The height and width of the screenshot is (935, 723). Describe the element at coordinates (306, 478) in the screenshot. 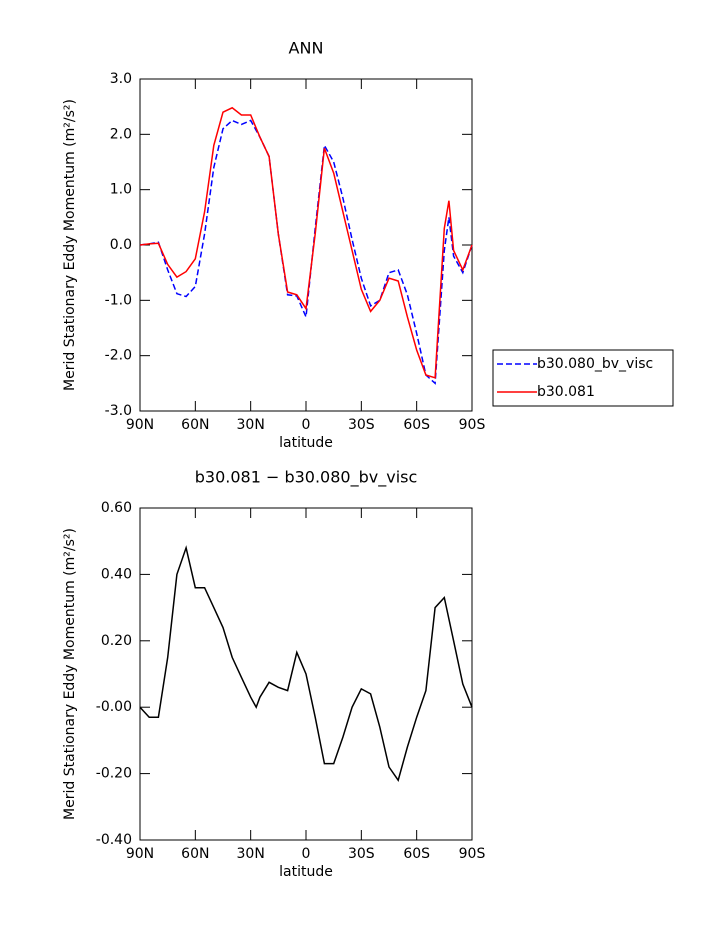

I see `chart-title: b30.081 − b30.080_bv_visc` at that location.